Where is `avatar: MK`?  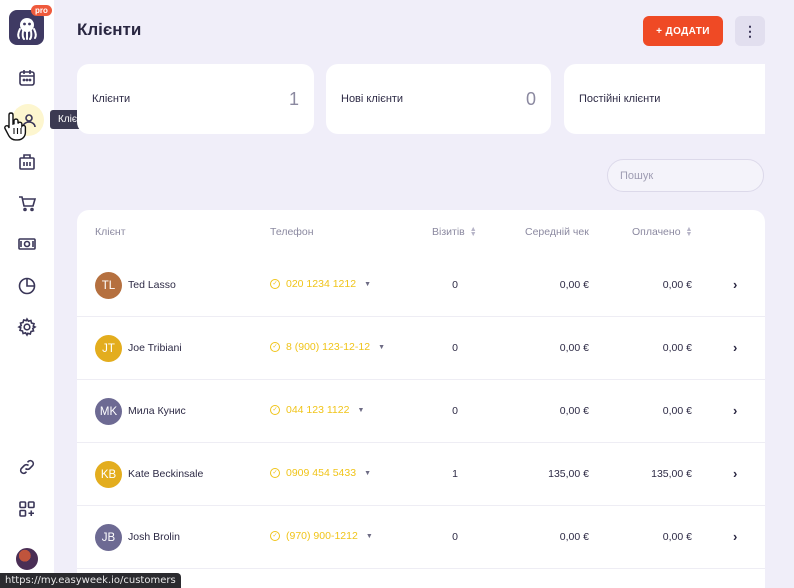
avatar: MK is located at coordinates (108, 411).